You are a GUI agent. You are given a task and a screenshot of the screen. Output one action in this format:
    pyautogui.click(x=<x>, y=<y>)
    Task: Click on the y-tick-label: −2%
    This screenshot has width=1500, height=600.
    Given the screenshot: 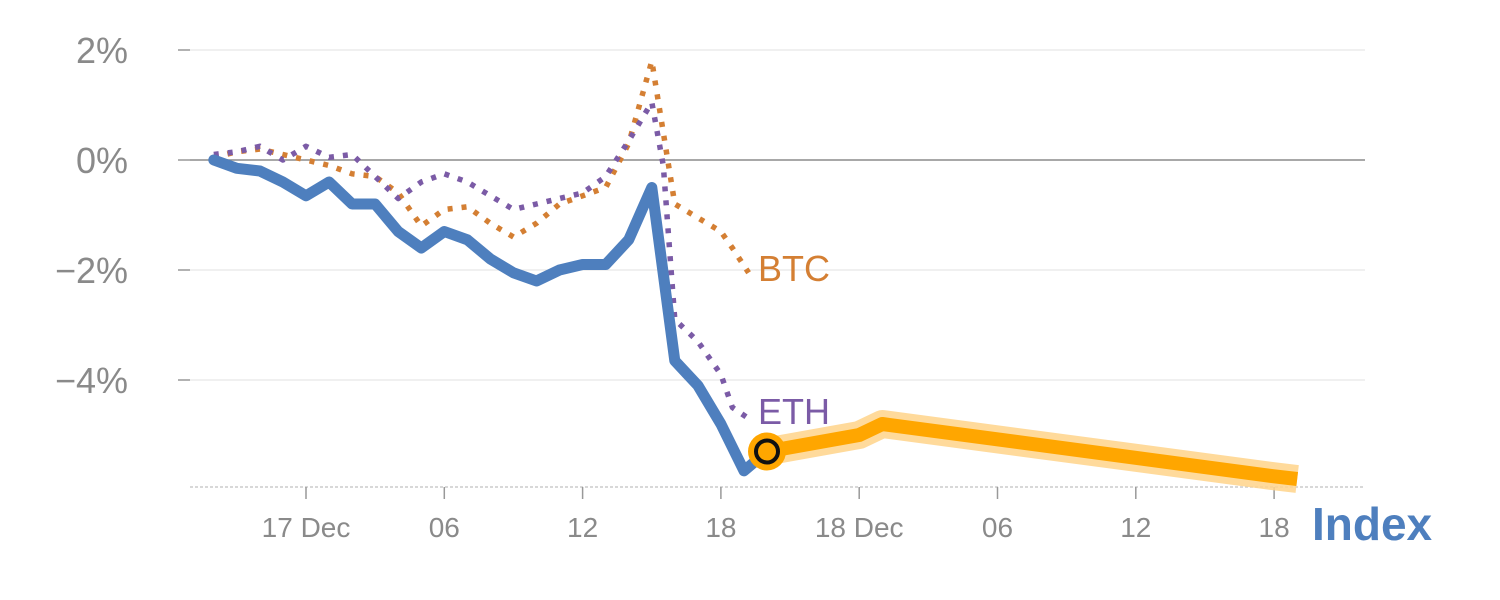 What is the action you would take?
    pyautogui.click(x=91, y=270)
    